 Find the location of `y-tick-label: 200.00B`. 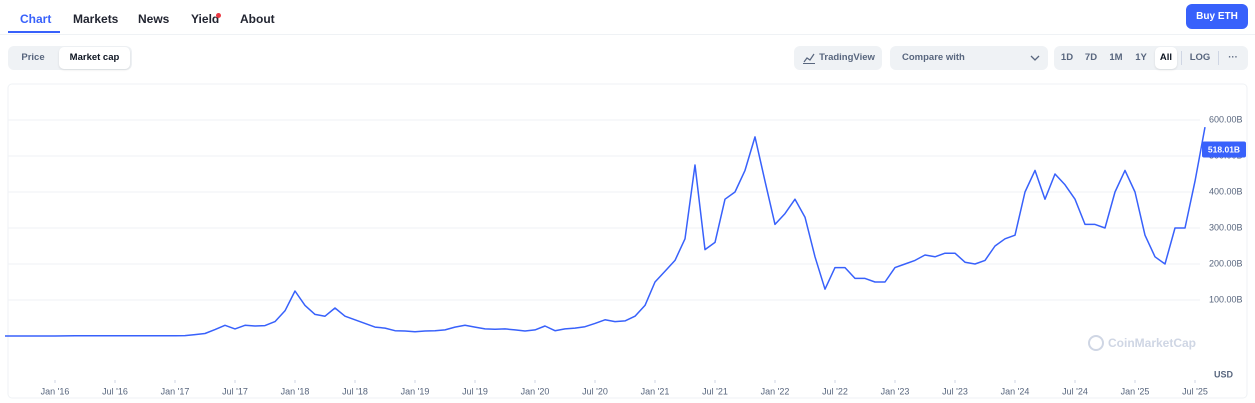

y-tick-label: 200.00B is located at coordinates (1226, 263).